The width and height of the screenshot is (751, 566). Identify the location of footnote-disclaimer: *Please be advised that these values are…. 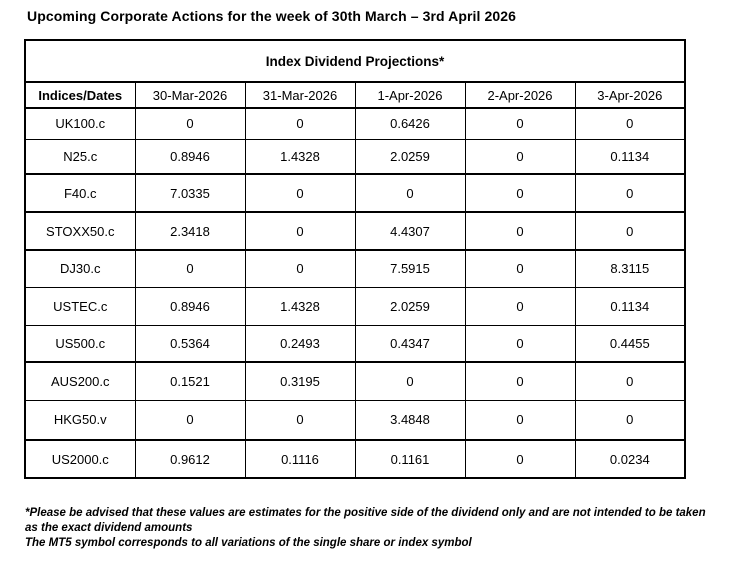
(365, 520).